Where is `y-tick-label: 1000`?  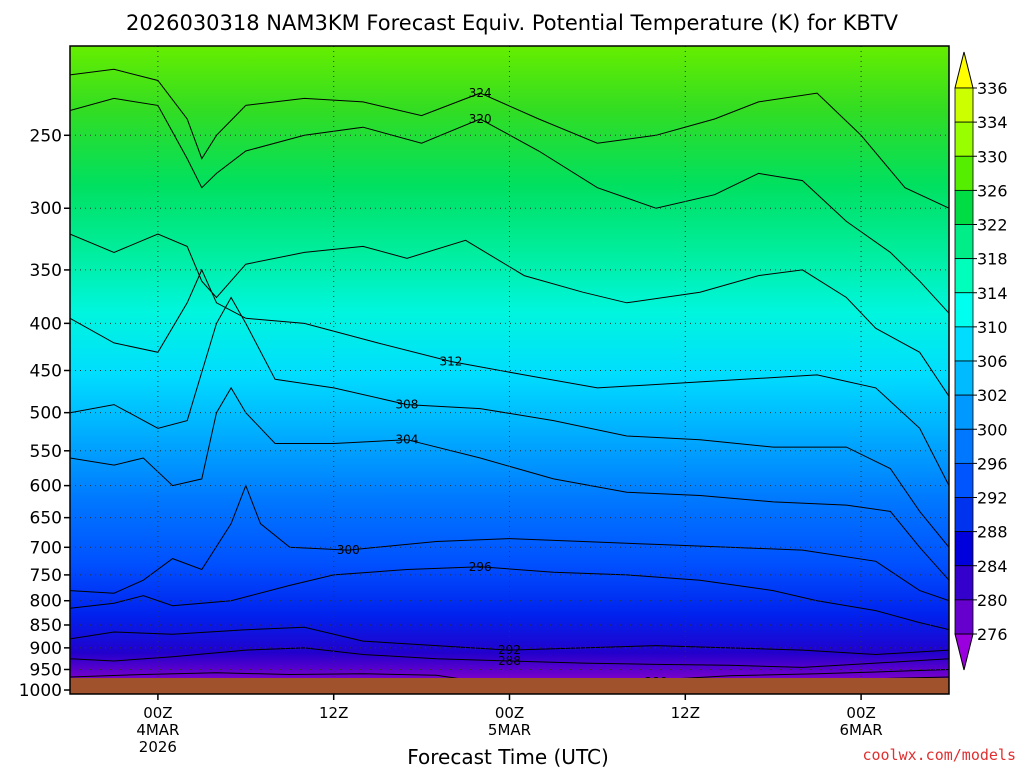
y-tick-label: 1000 is located at coordinates (40, 691).